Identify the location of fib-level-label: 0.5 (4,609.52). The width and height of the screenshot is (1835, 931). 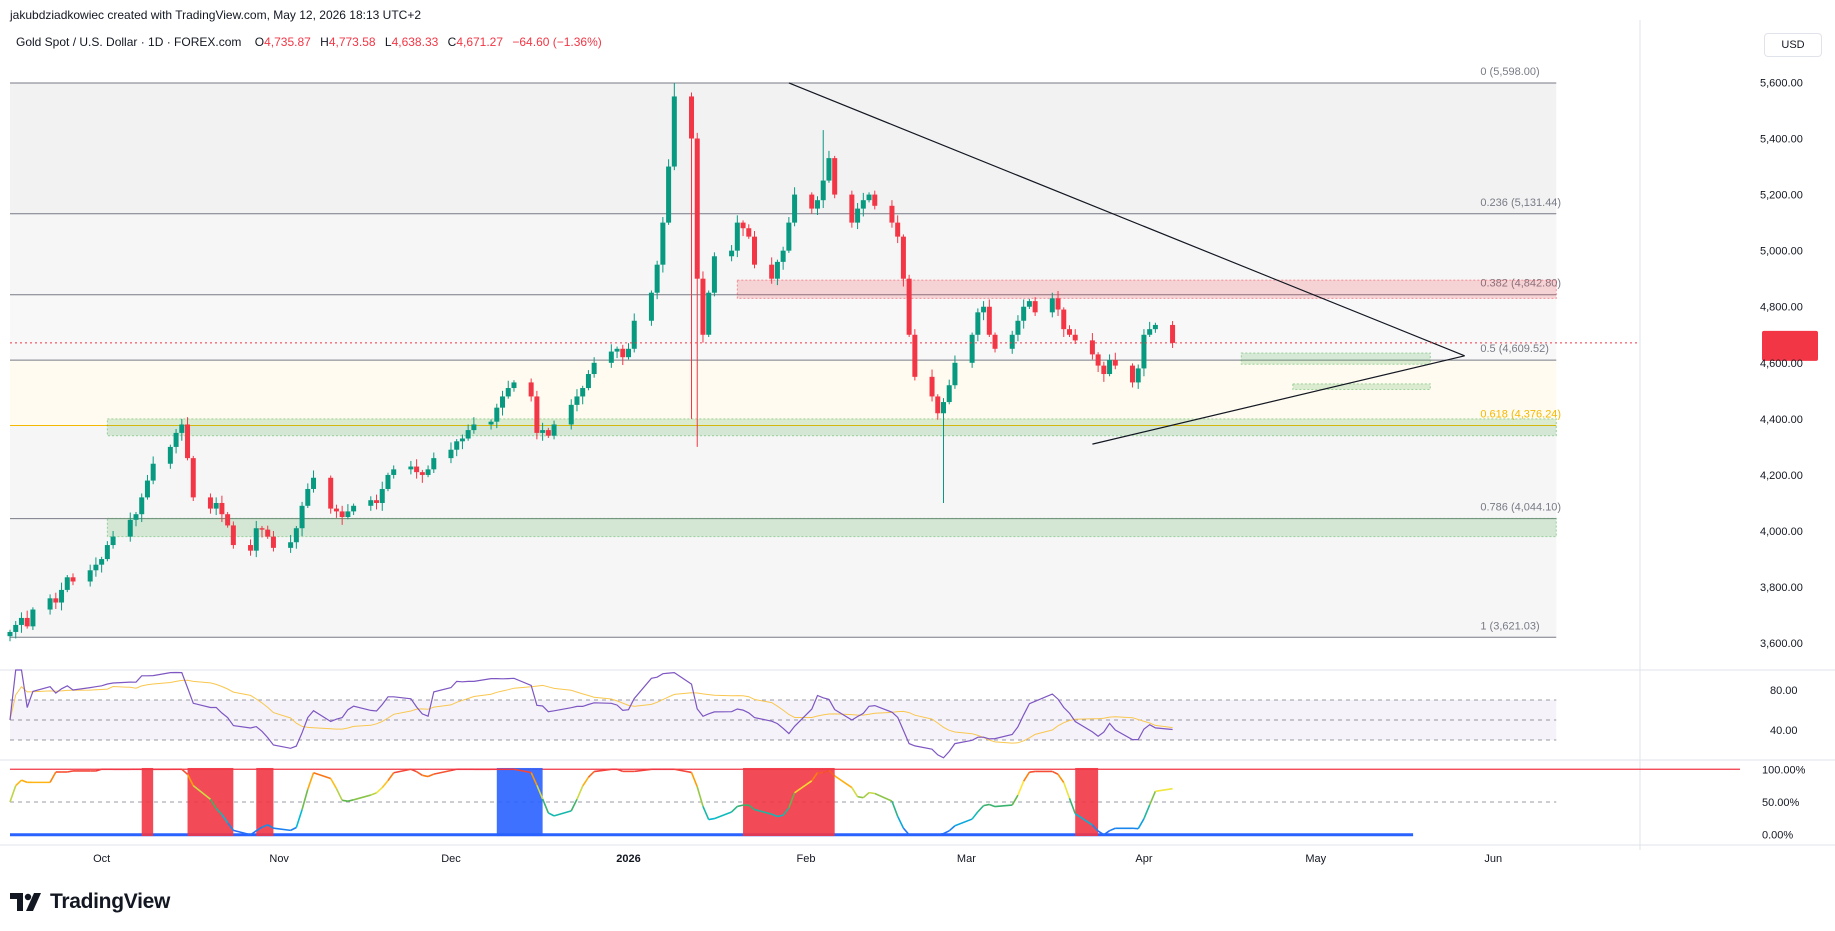
(1514, 349).